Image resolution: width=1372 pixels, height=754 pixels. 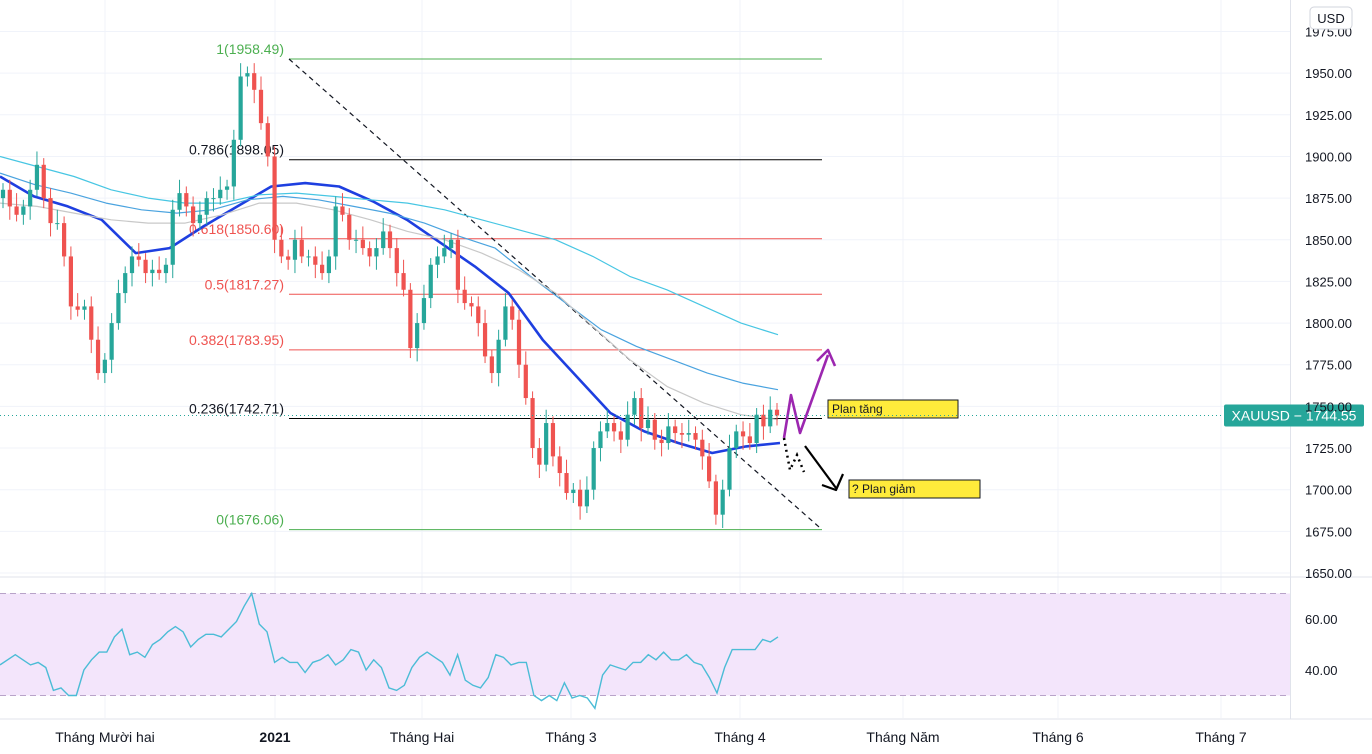 What do you see at coordinates (1331, 18) in the screenshot?
I see `currency-label: USD` at bounding box center [1331, 18].